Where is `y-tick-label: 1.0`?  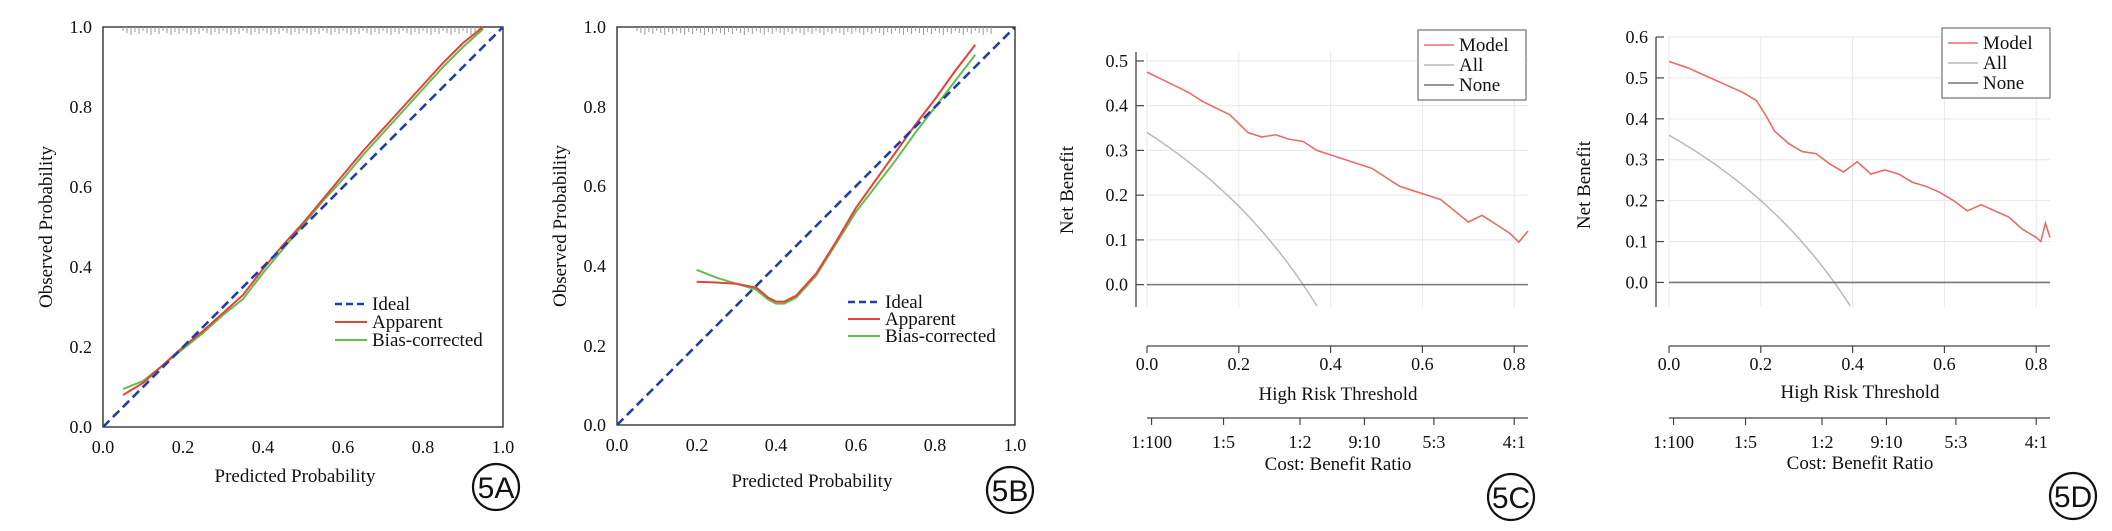
y-tick-label: 1.0 is located at coordinates (81, 27).